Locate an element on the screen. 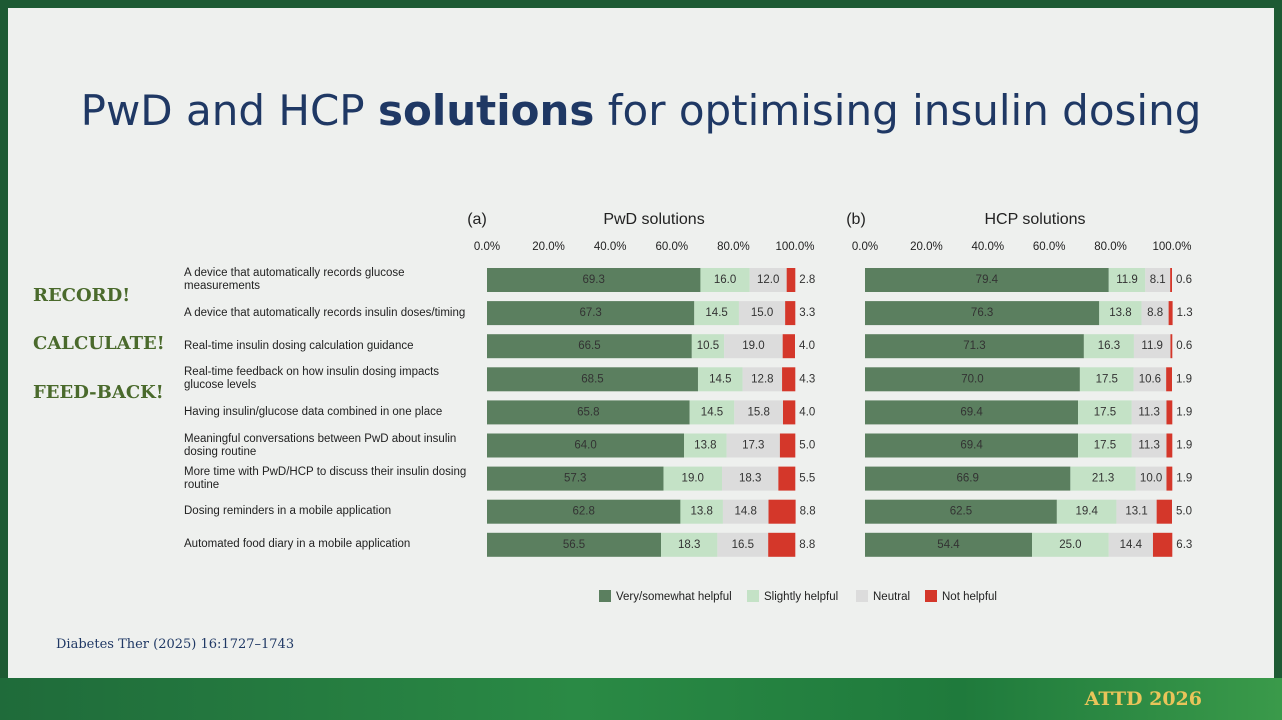 The height and width of the screenshot is (720, 1282). value-label: 66.5 is located at coordinates (589, 346).